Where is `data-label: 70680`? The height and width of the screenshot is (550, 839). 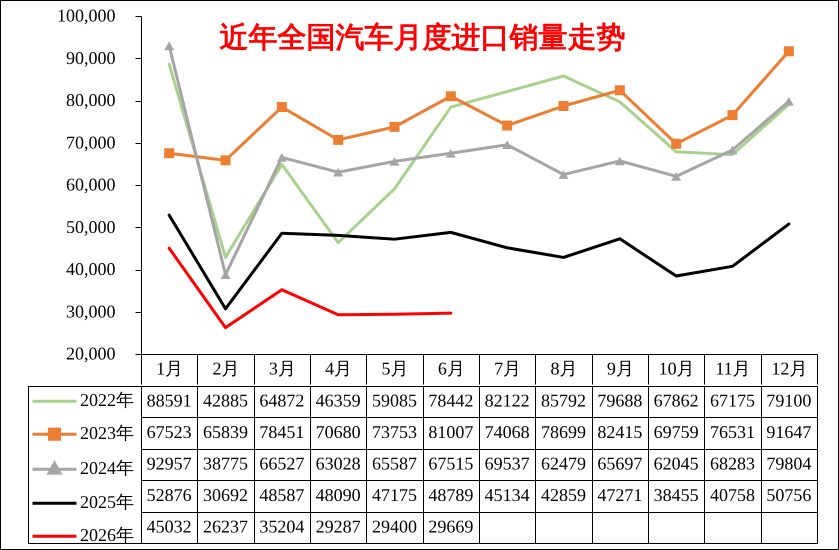
data-label: 70680 is located at coordinates (338, 432).